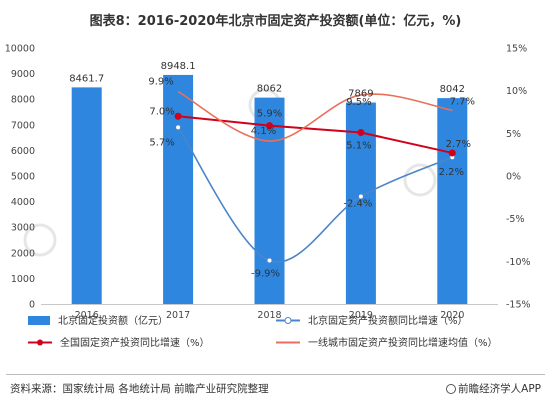 Image resolution: width=551 pixels, height=407 pixels. What do you see at coordinates (269, 89) in the screenshot?
I see `bar-value-label: 8062` at bounding box center [269, 89].